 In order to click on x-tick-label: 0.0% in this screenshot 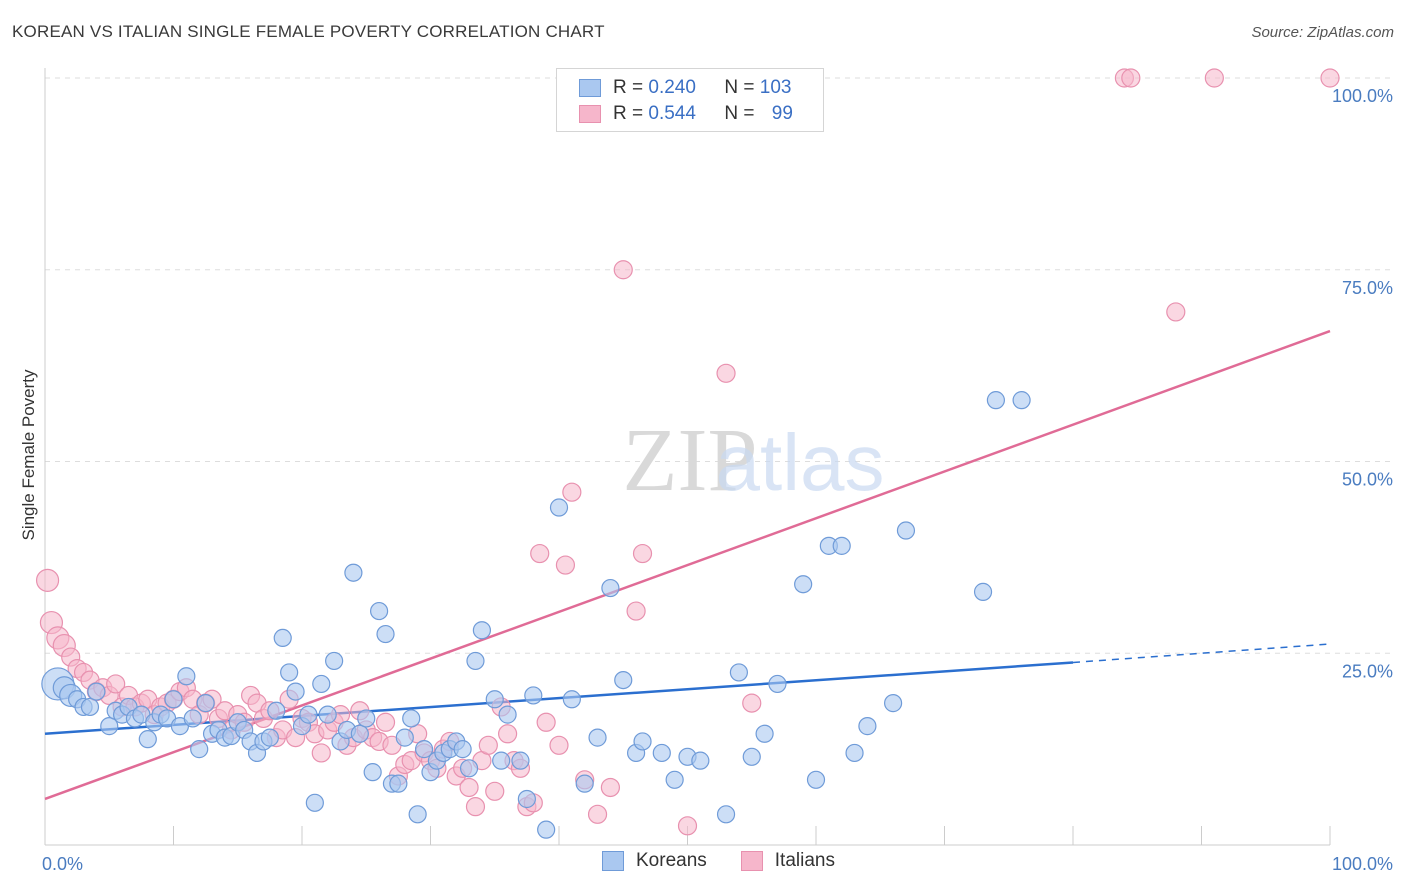, I will do `click(62, 864)`.